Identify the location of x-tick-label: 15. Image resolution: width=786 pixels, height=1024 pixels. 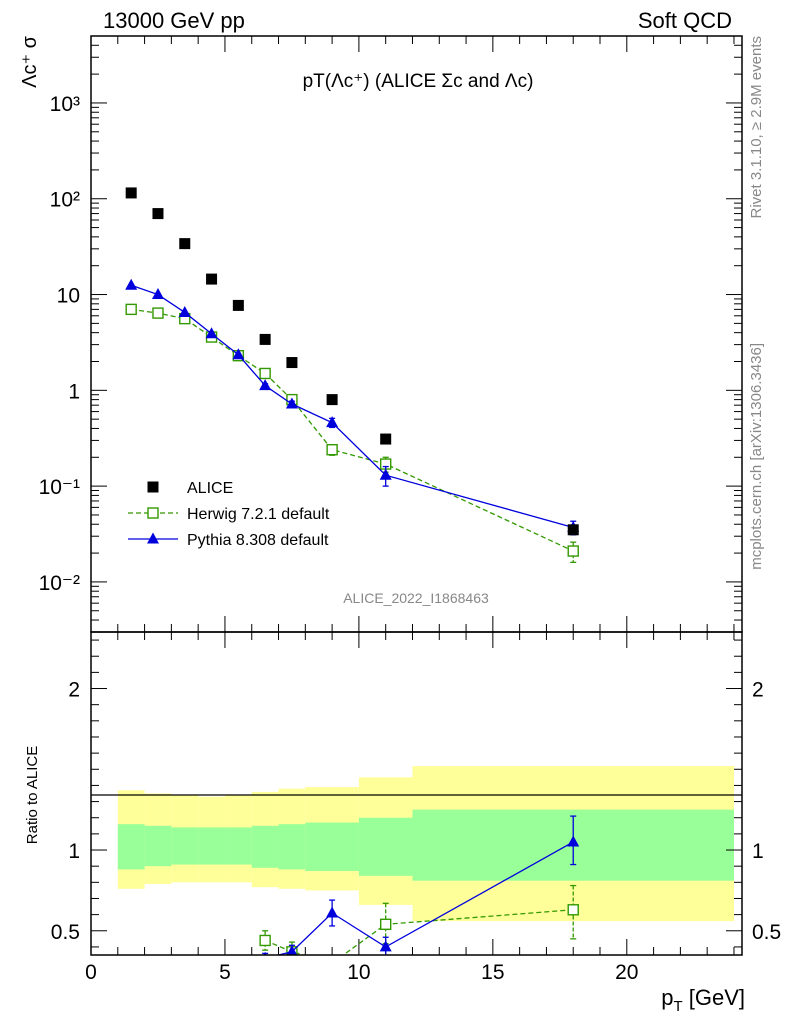
(492, 972).